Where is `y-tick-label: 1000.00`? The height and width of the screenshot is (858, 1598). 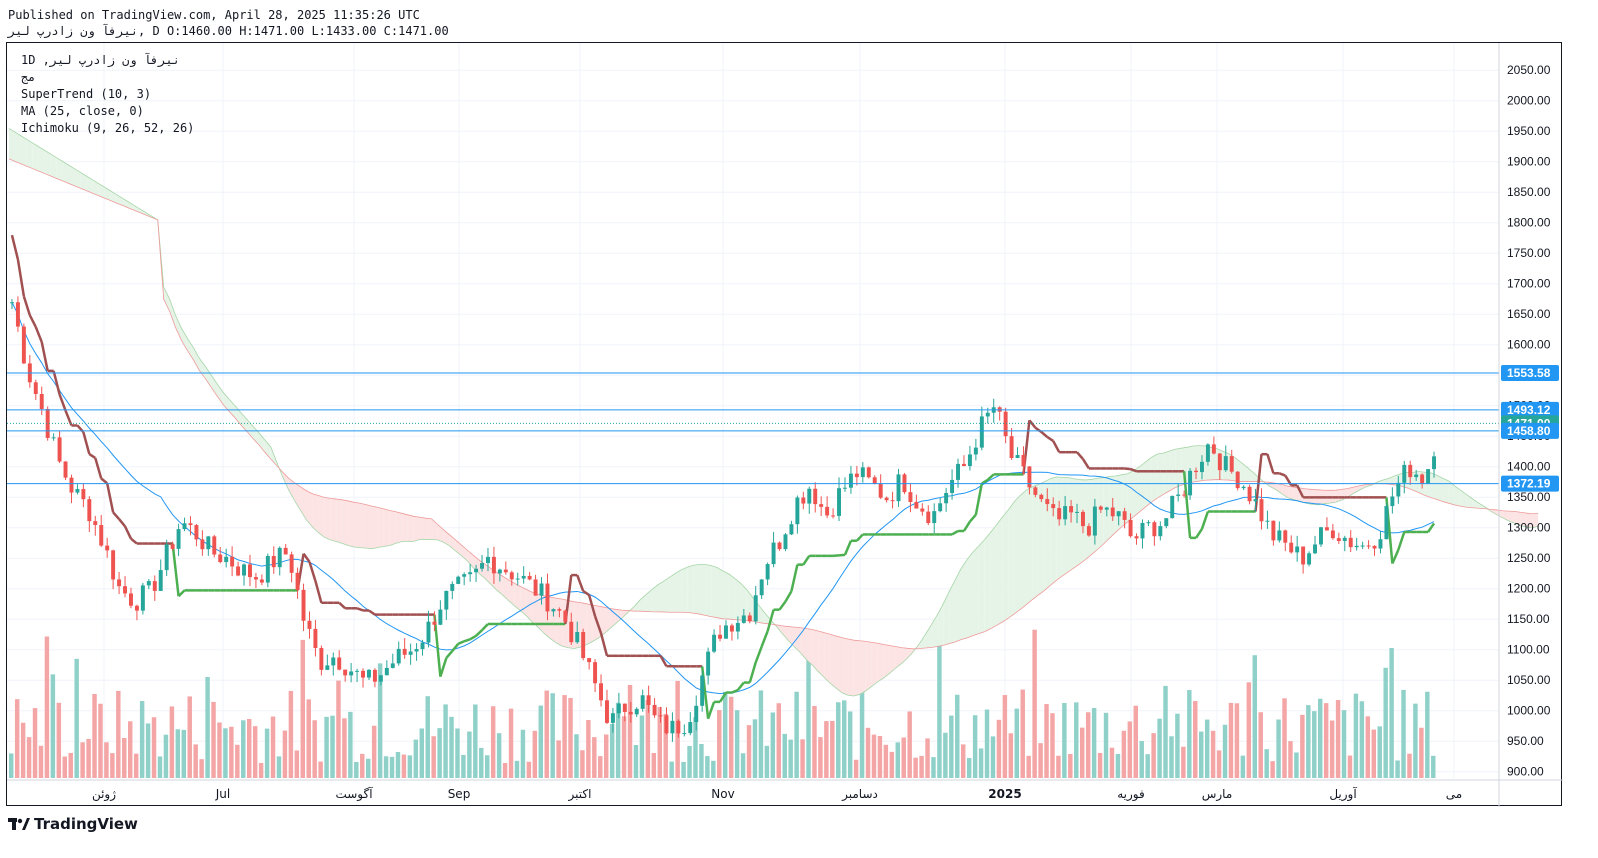 y-tick-label: 1000.00 is located at coordinates (1529, 711).